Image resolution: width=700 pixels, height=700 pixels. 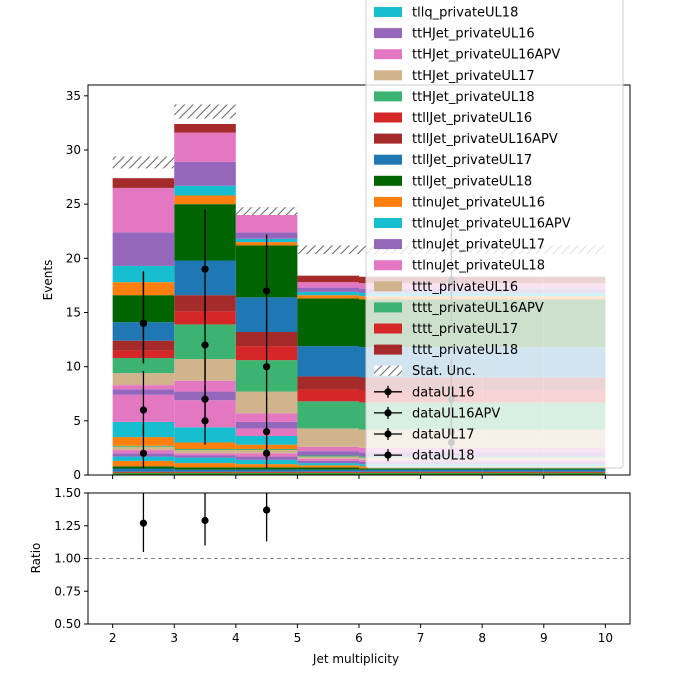 What do you see at coordinates (73, 150) in the screenshot?
I see `y-tick-label: 30` at bounding box center [73, 150].